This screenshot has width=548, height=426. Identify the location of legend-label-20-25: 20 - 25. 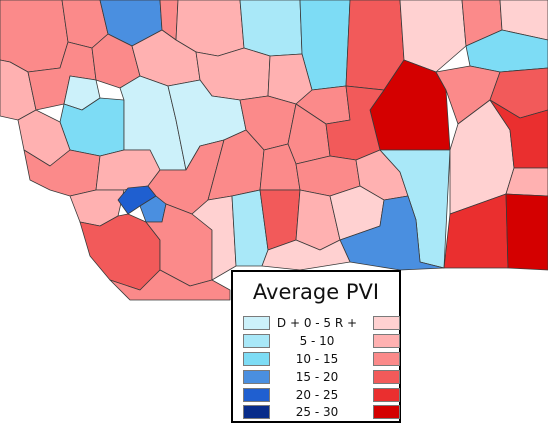
(317, 395).